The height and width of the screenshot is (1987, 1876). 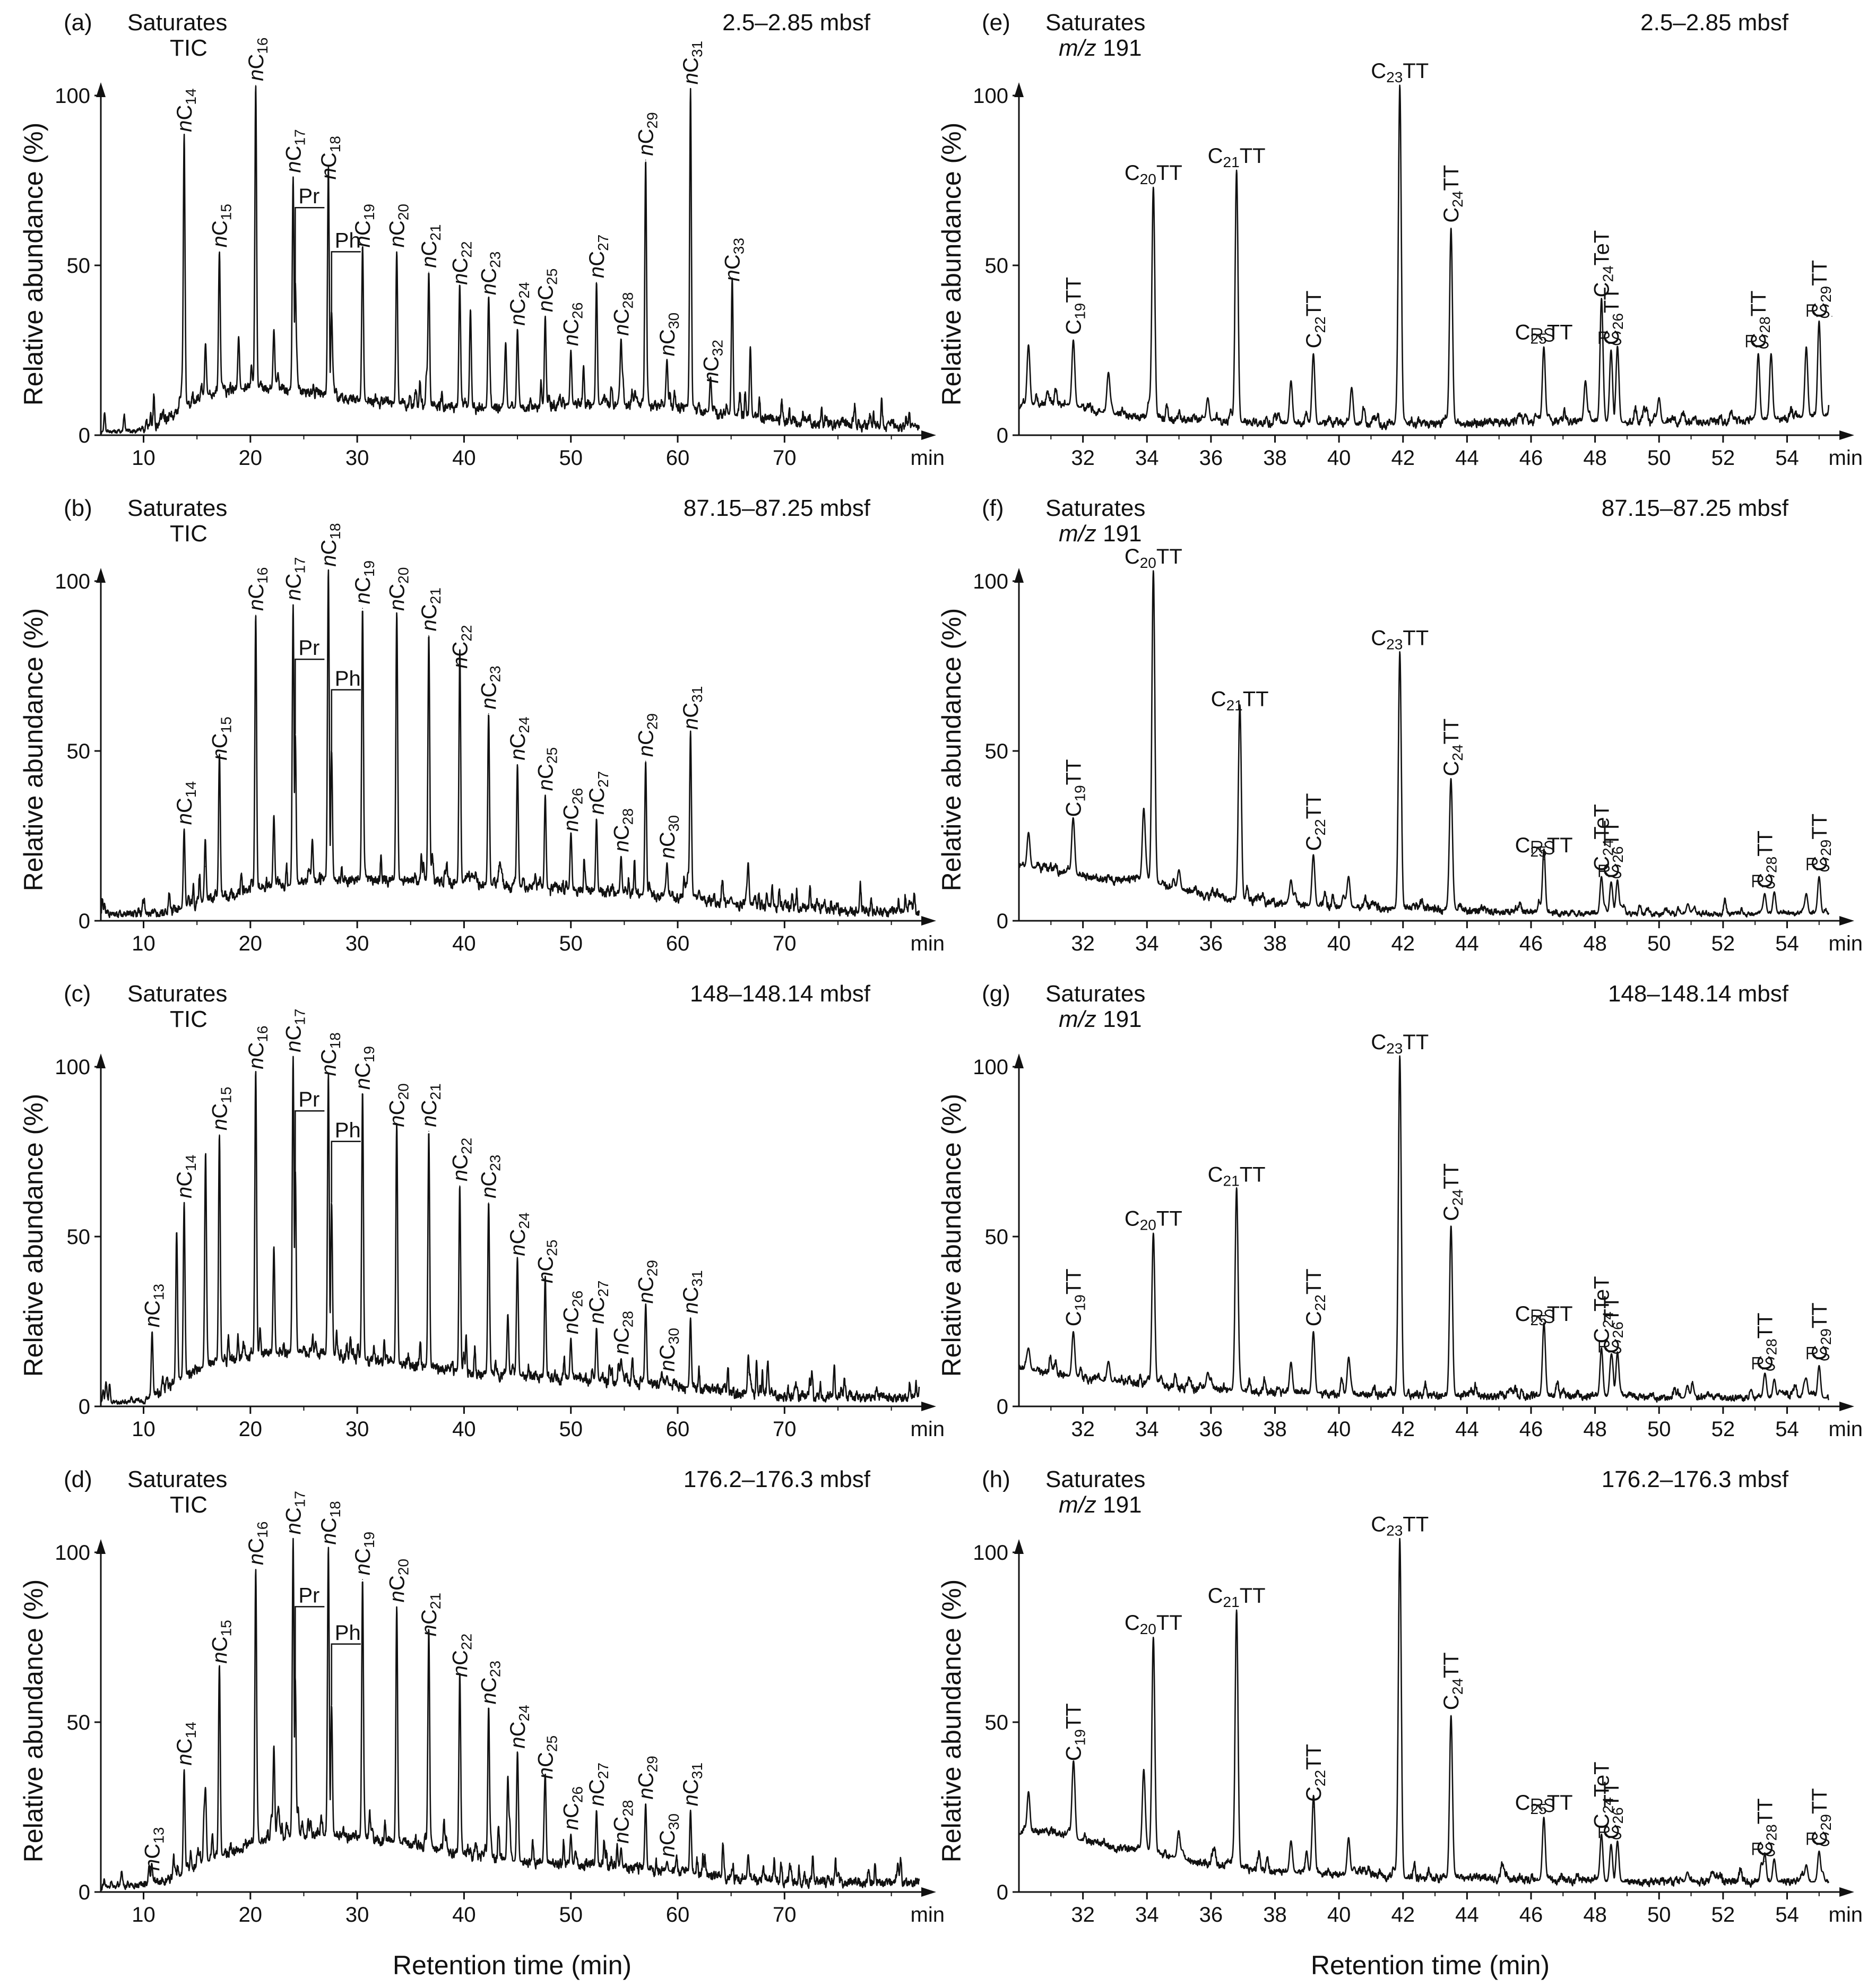 What do you see at coordinates (143, 1914) in the screenshot?
I see `x-tick-label: 10` at bounding box center [143, 1914].